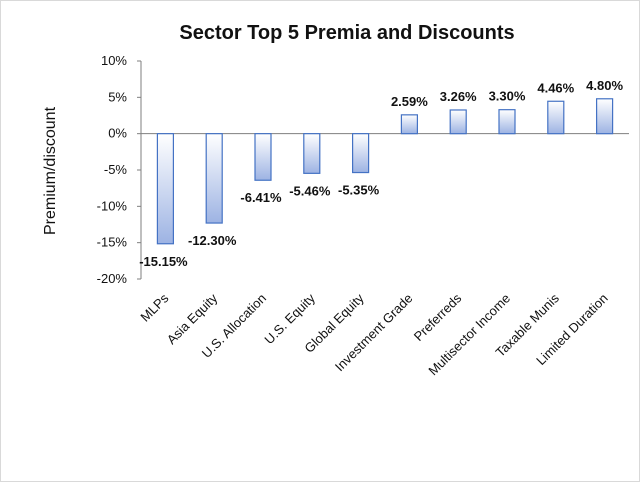  I want to click on y-tick-label: -15%, so click(112, 242).